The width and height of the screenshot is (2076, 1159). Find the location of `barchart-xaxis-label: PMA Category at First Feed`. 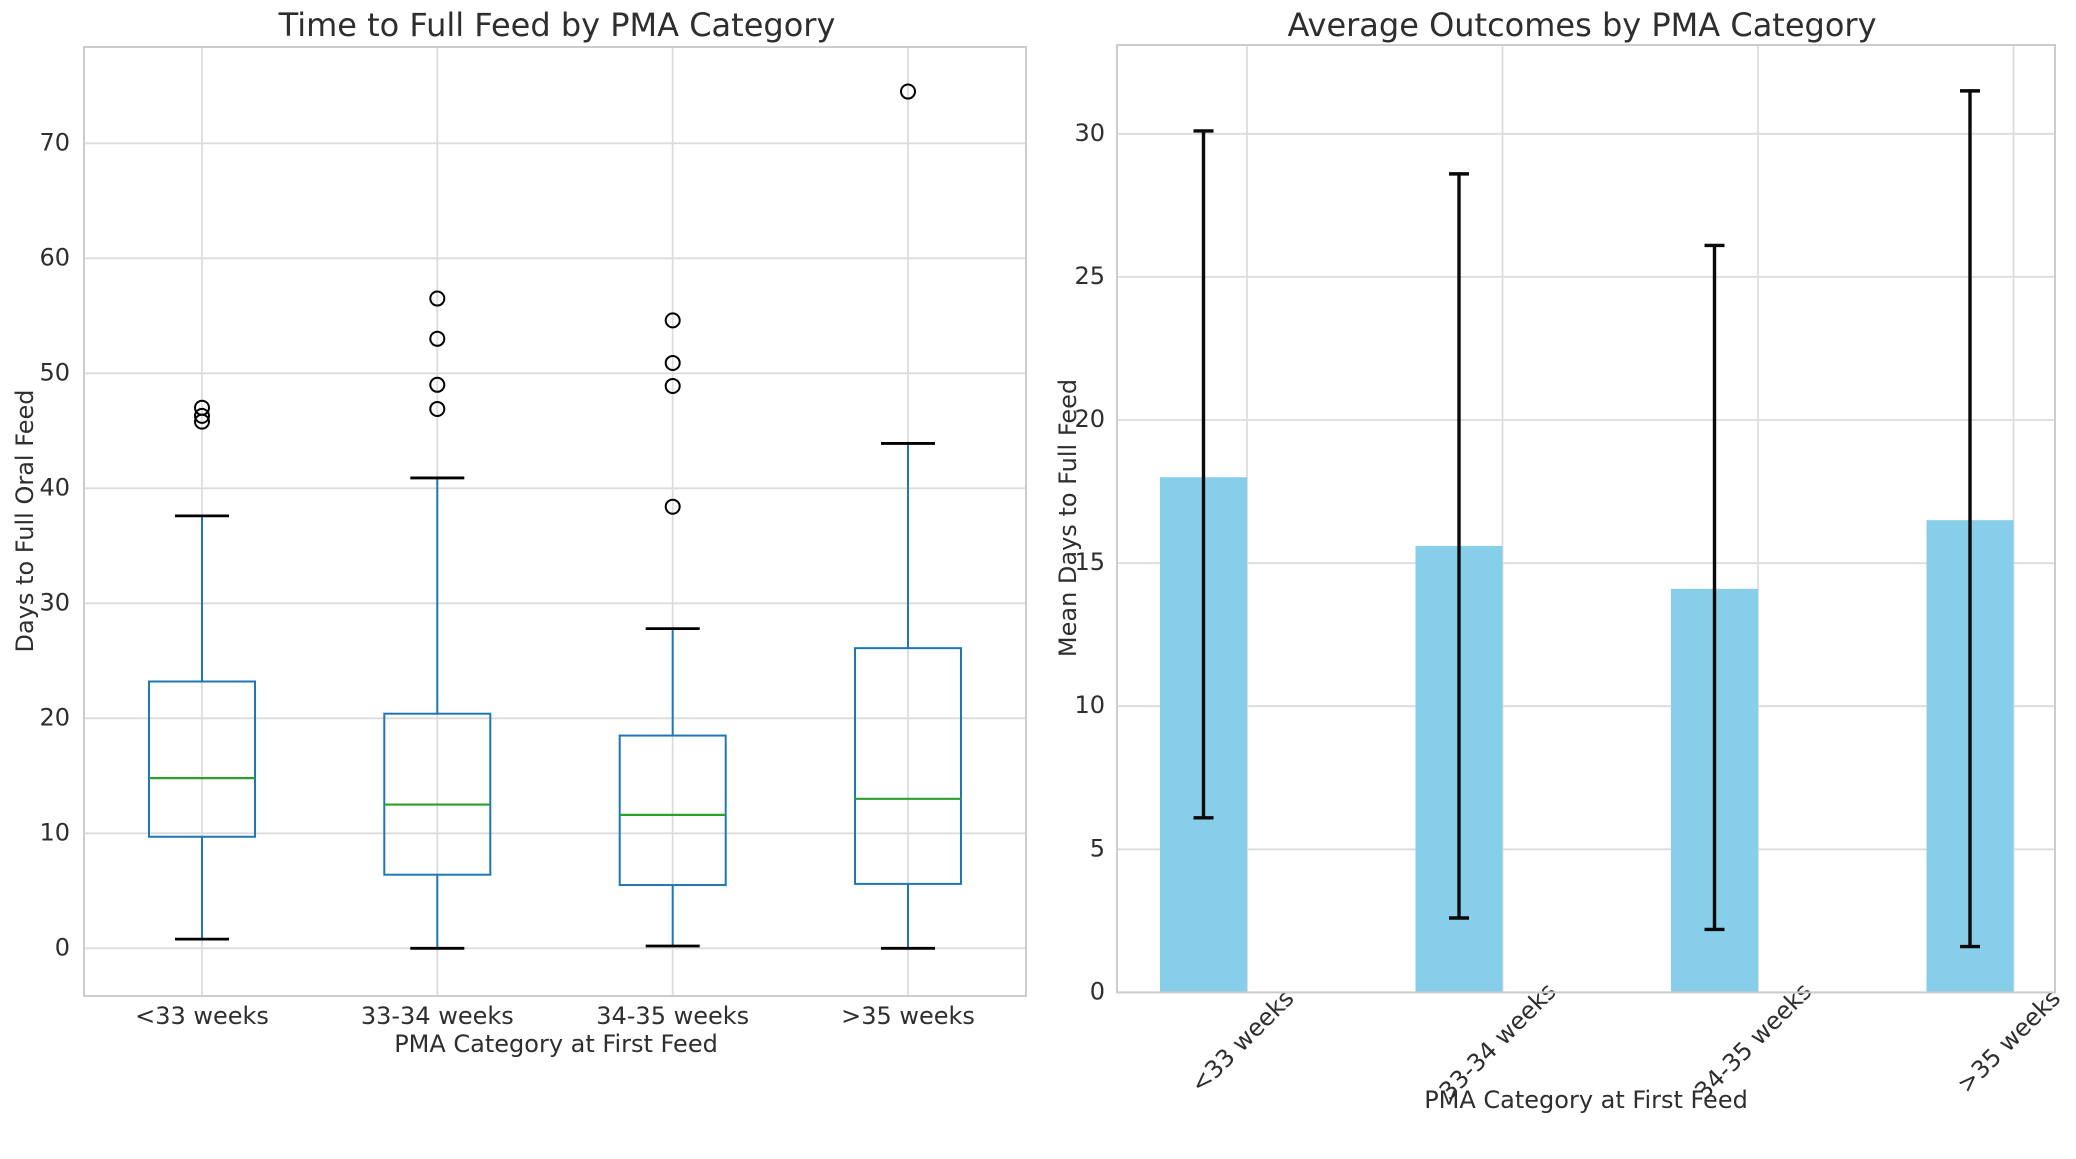

barchart-xaxis-label: PMA Category at First Feed is located at coordinates (1586, 1100).